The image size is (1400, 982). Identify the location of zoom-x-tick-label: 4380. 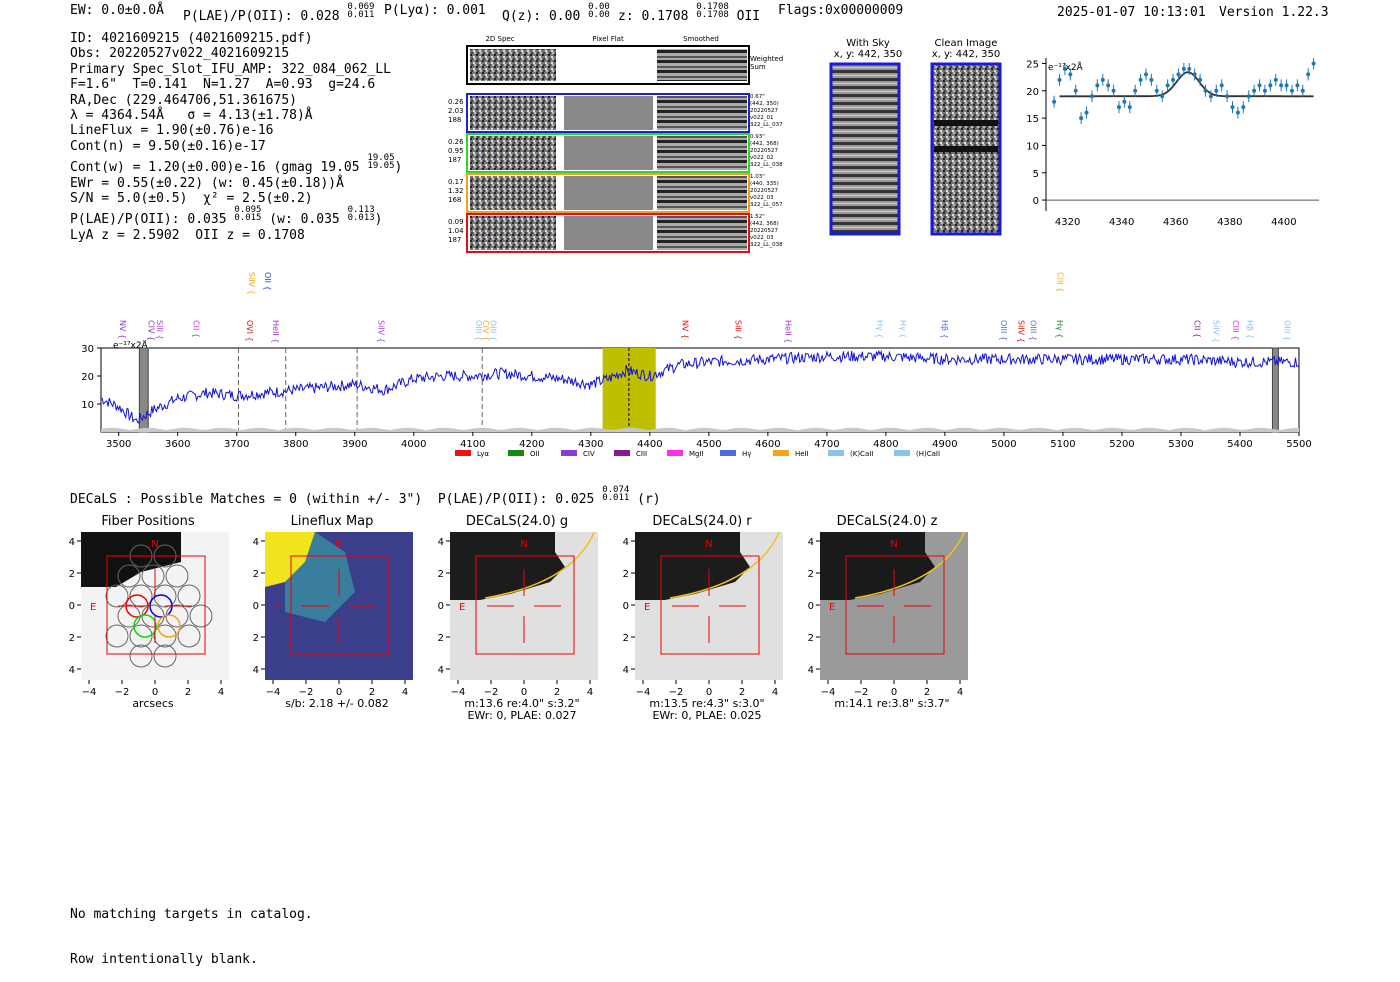
(1229, 222).